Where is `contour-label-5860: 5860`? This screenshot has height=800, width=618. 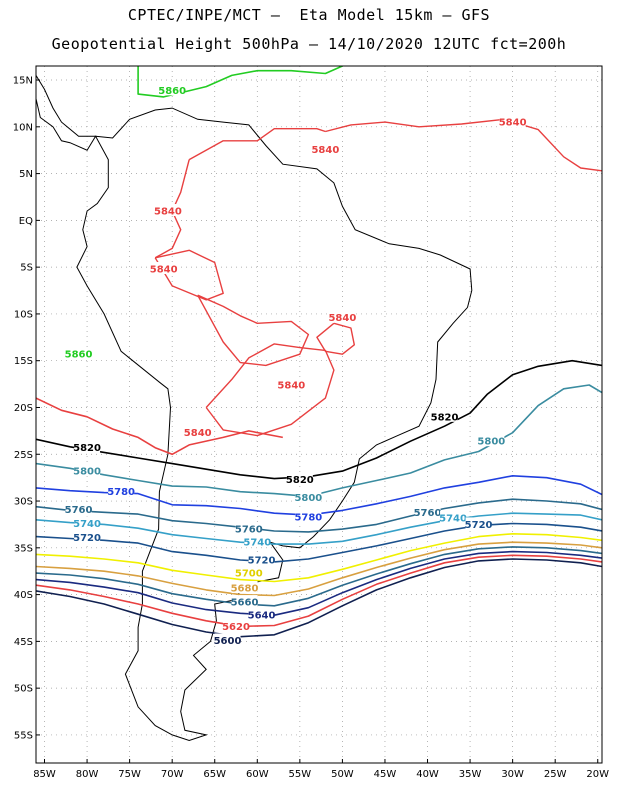
contour-label-5860: 5860 is located at coordinates (79, 355).